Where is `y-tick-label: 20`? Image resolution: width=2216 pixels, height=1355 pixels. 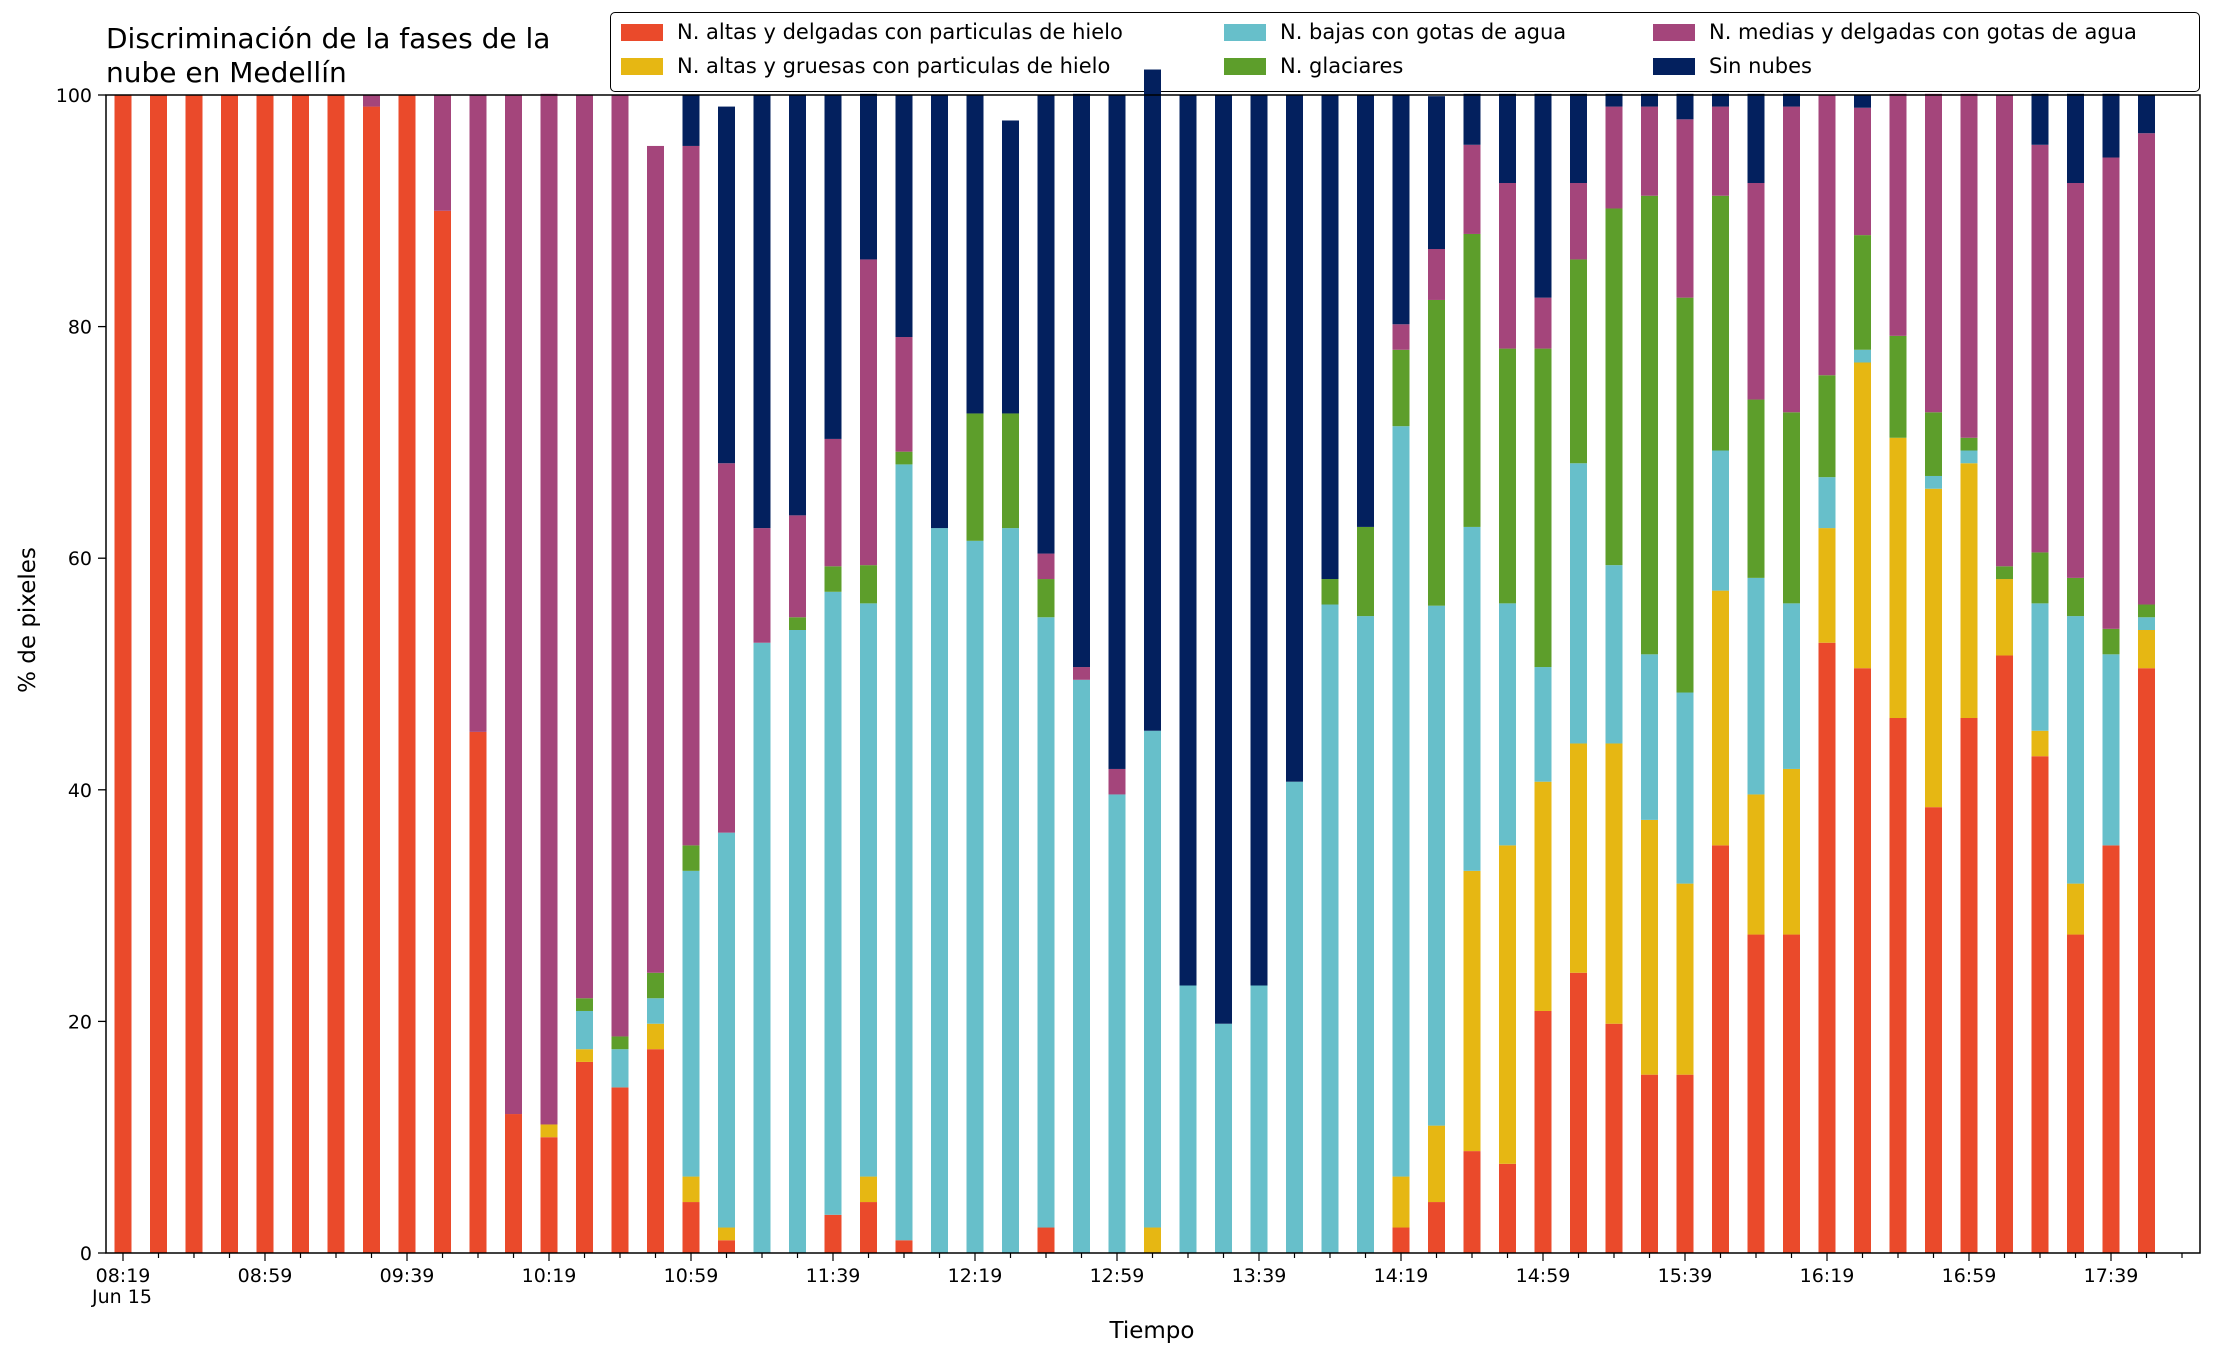 y-tick-label: 20 is located at coordinates (80, 1022).